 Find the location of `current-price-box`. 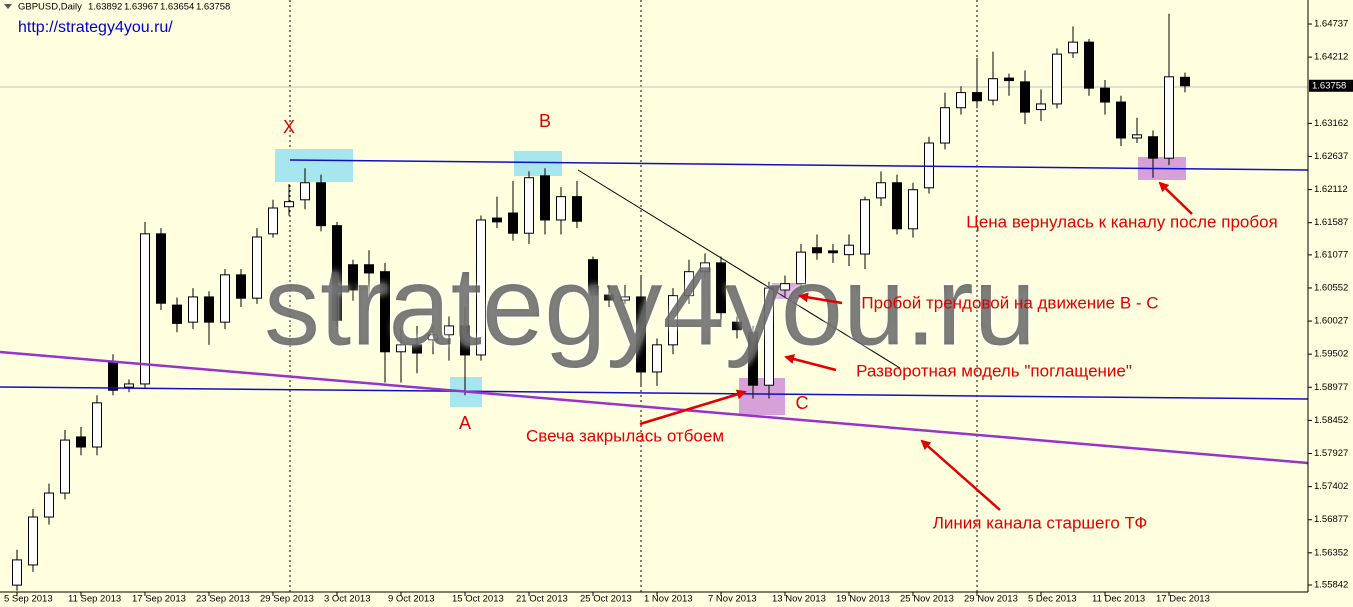

current-price-box is located at coordinates (1331, 85).